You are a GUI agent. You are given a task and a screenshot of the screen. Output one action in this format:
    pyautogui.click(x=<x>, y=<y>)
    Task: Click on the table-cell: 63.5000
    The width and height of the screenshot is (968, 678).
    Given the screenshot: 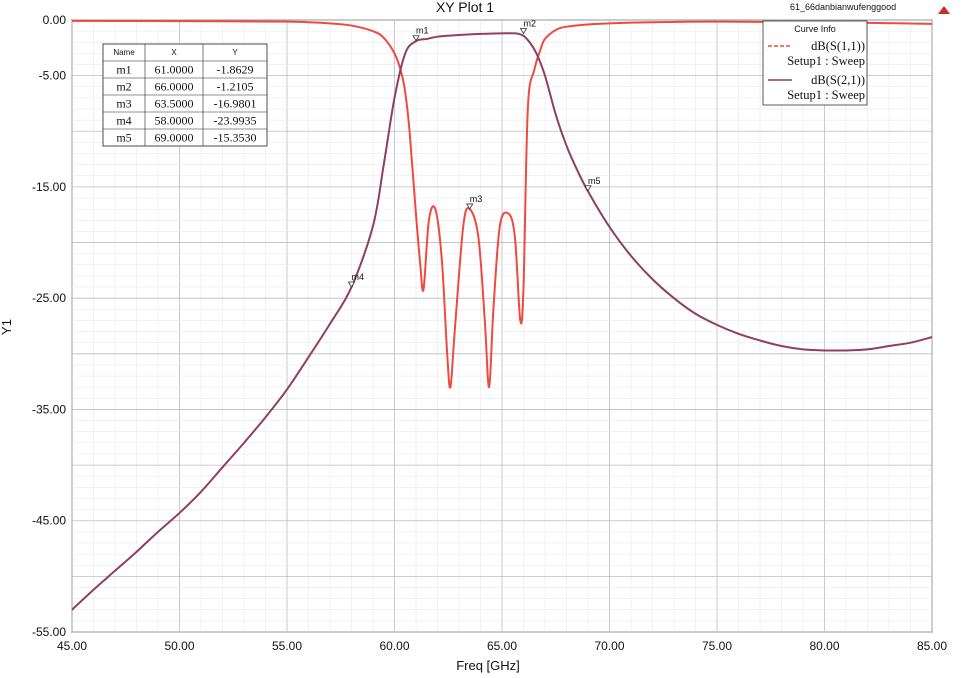 What is the action you would take?
    pyautogui.click(x=174, y=104)
    